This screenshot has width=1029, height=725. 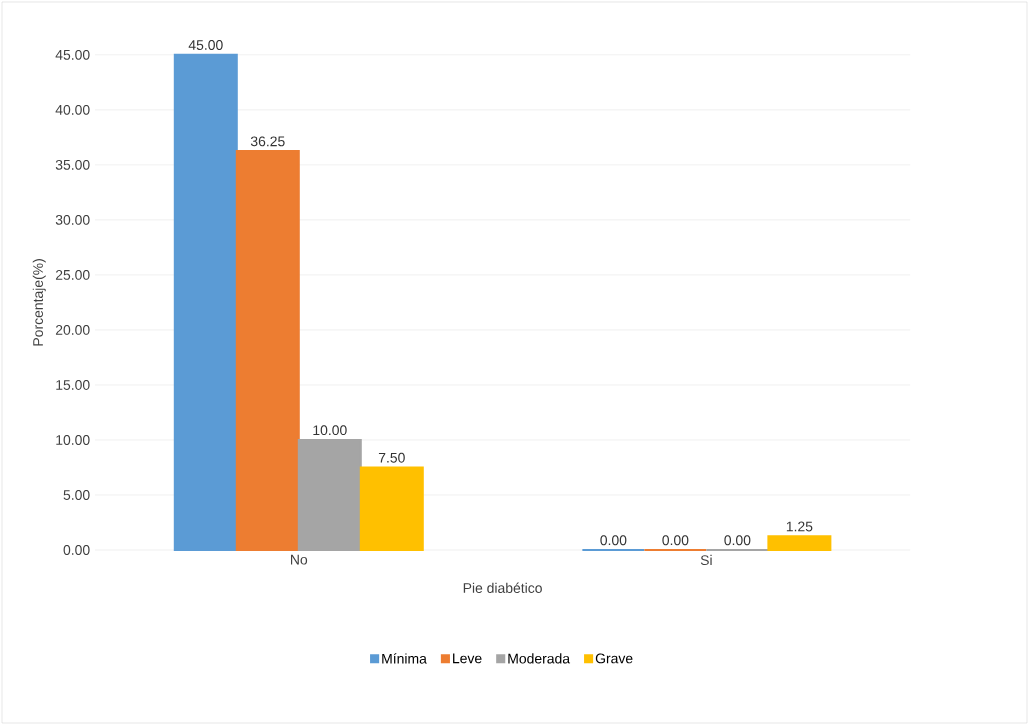 What do you see at coordinates (76, 495) in the screenshot?
I see `y-tick-label: 5.00` at bounding box center [76, 495].